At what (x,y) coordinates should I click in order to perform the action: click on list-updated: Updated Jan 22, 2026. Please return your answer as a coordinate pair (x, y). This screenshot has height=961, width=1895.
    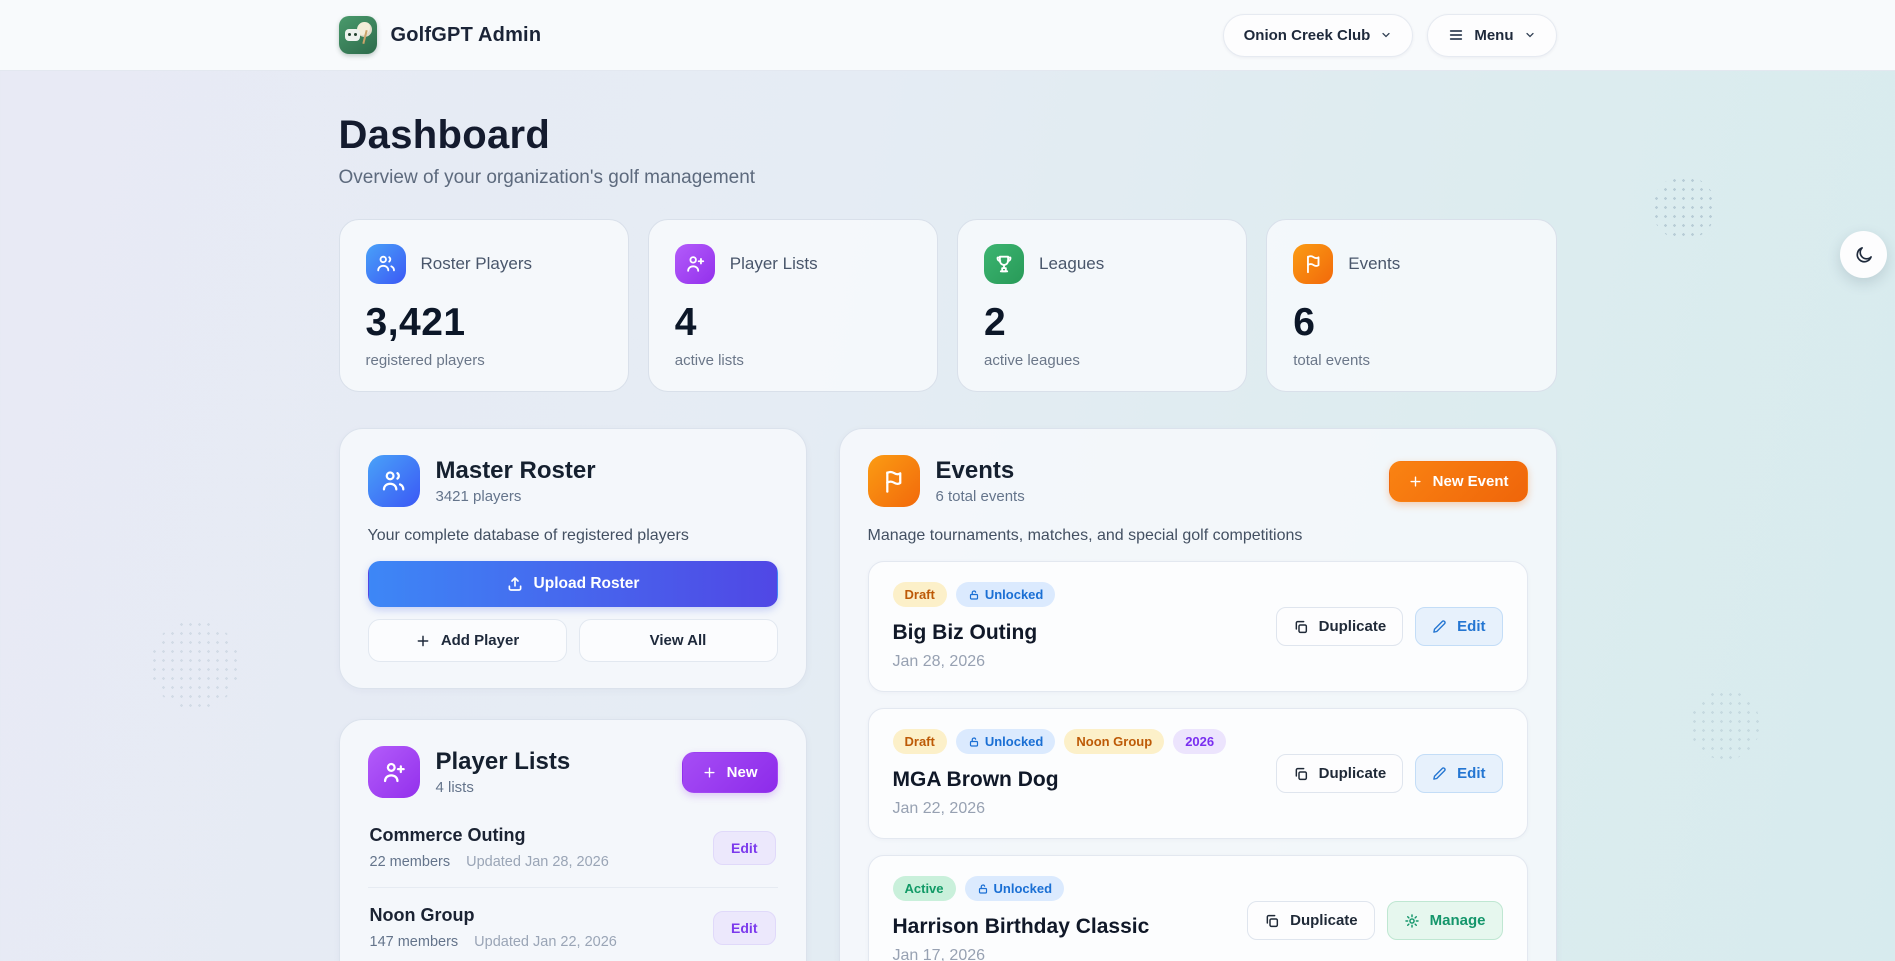
    Looking at the image, I should click on (545, 942).